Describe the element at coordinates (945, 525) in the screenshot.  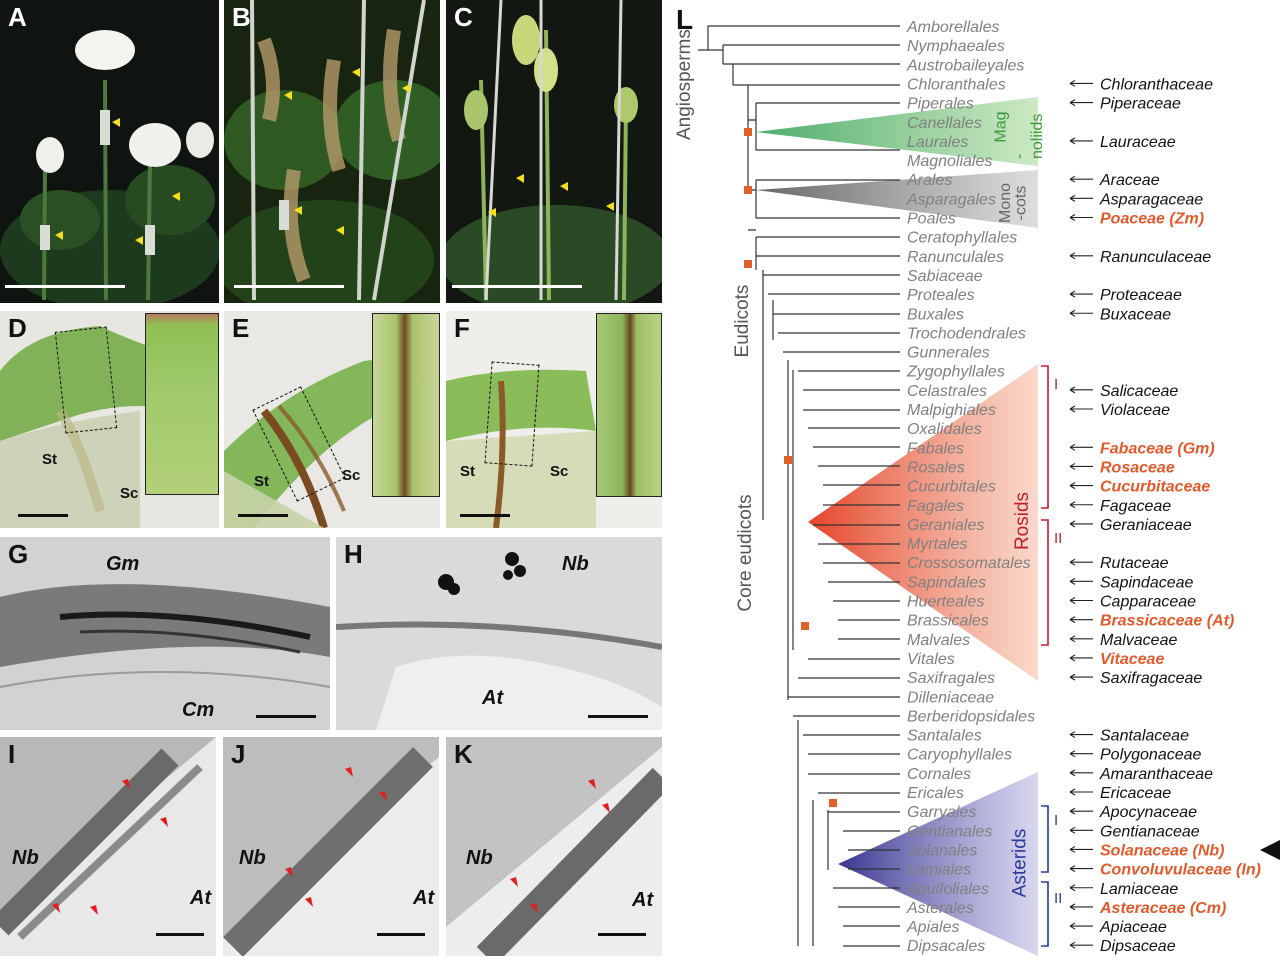
I see `order-label: Geraniales` at that location.